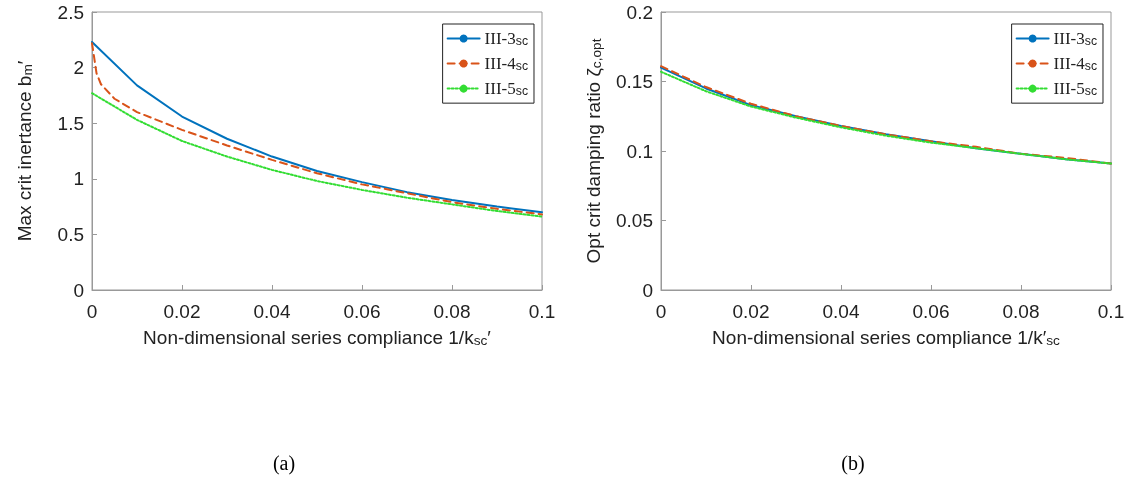 The height and width of the screenshot is (486, 1137). I want to click on text: (a), so click(284, 463).